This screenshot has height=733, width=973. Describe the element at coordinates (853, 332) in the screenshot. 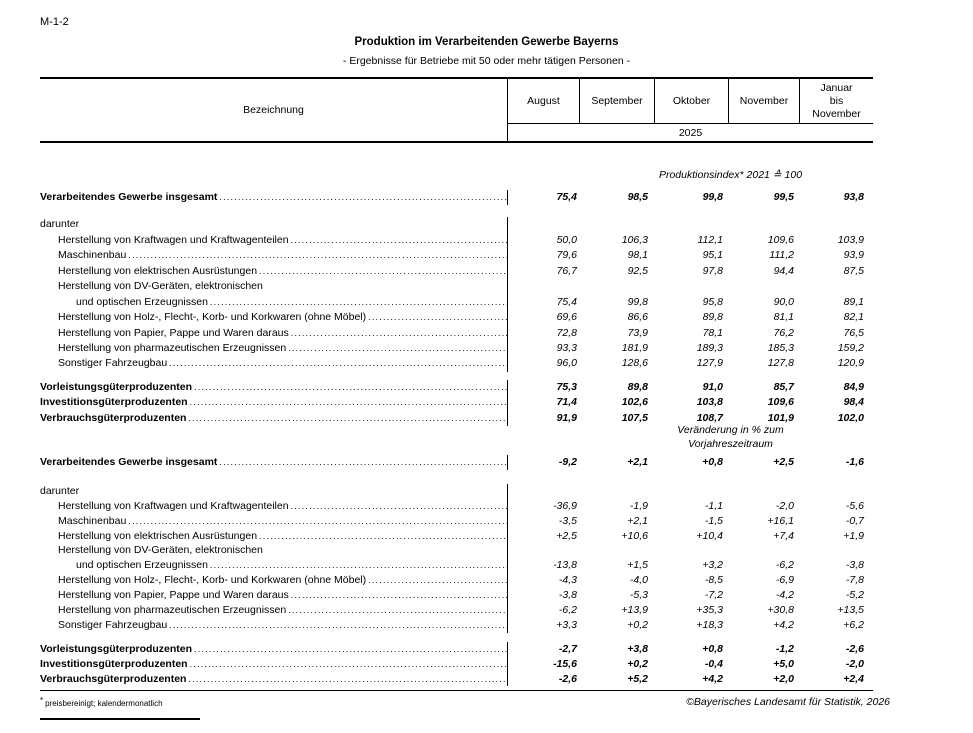

I see `cell-value: 76,5` at that location.